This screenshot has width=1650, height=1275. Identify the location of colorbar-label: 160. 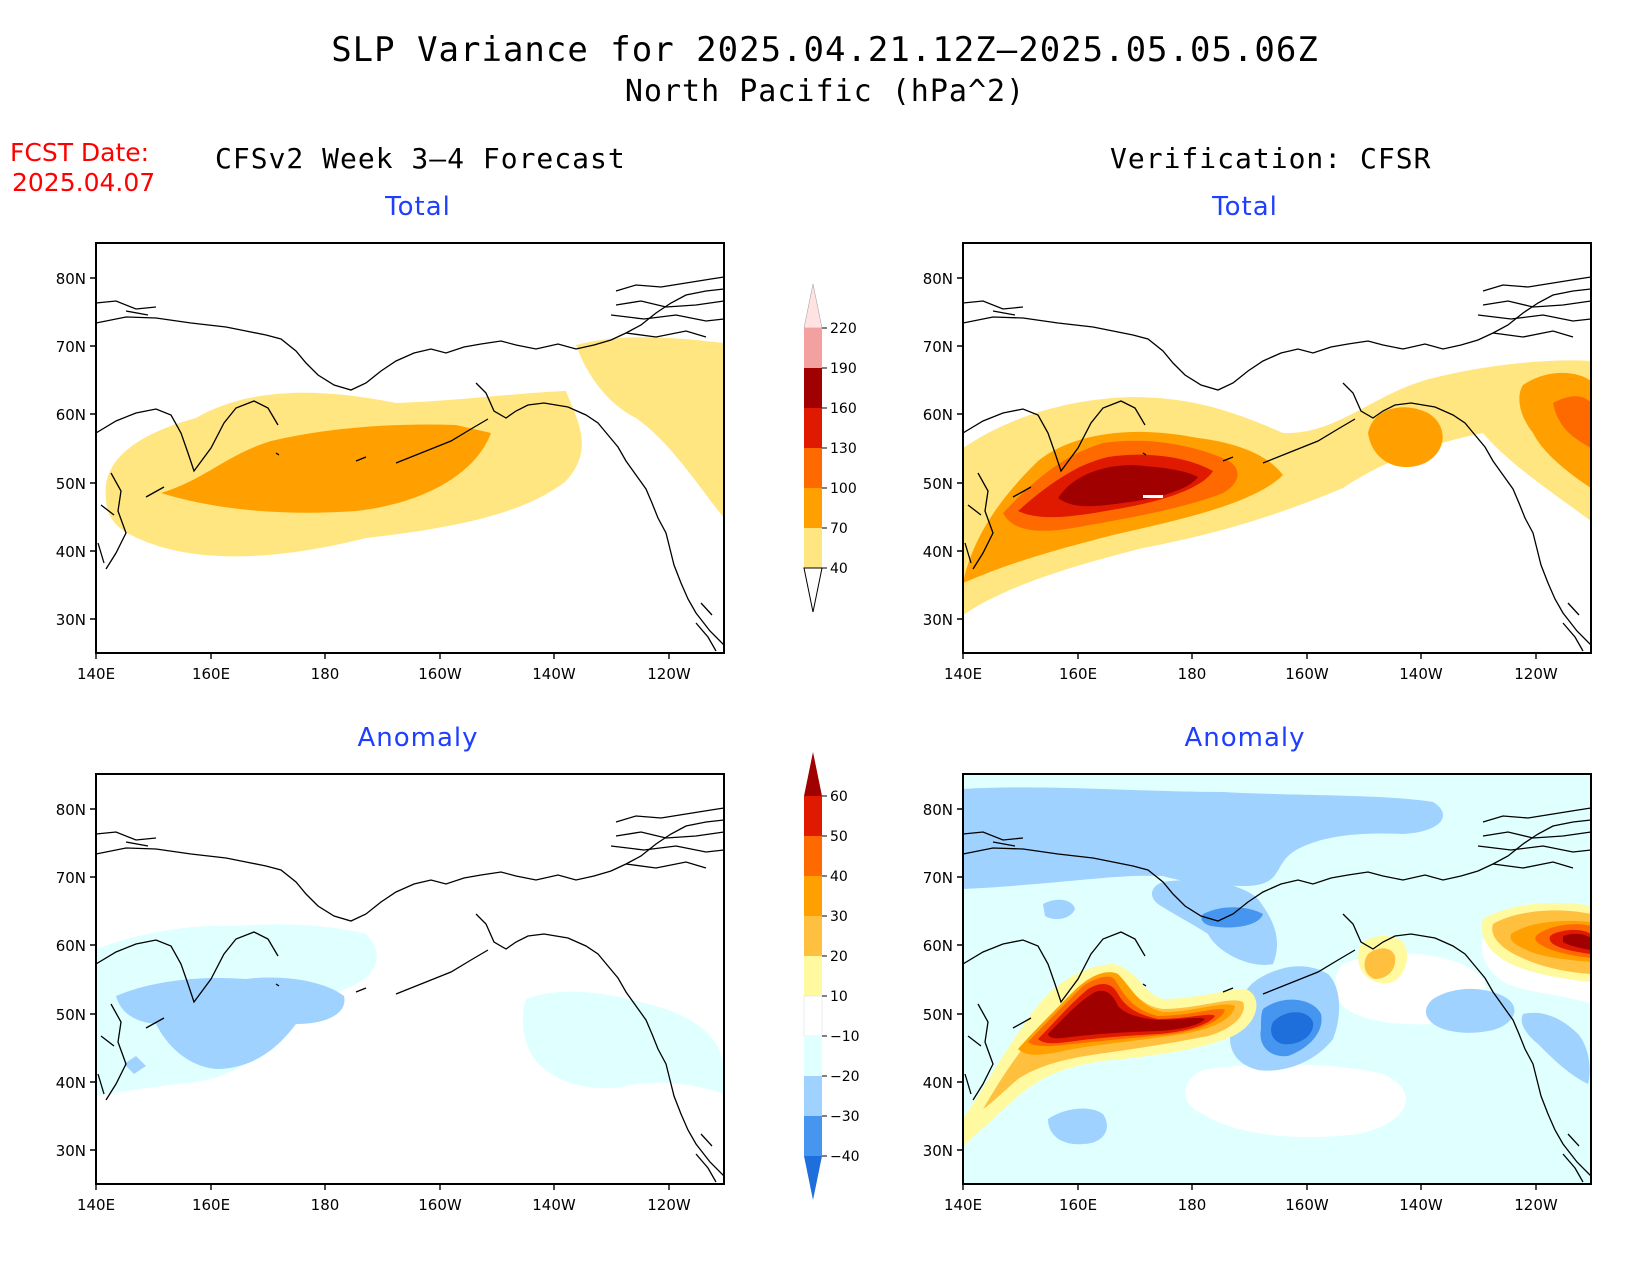
(843, 409).